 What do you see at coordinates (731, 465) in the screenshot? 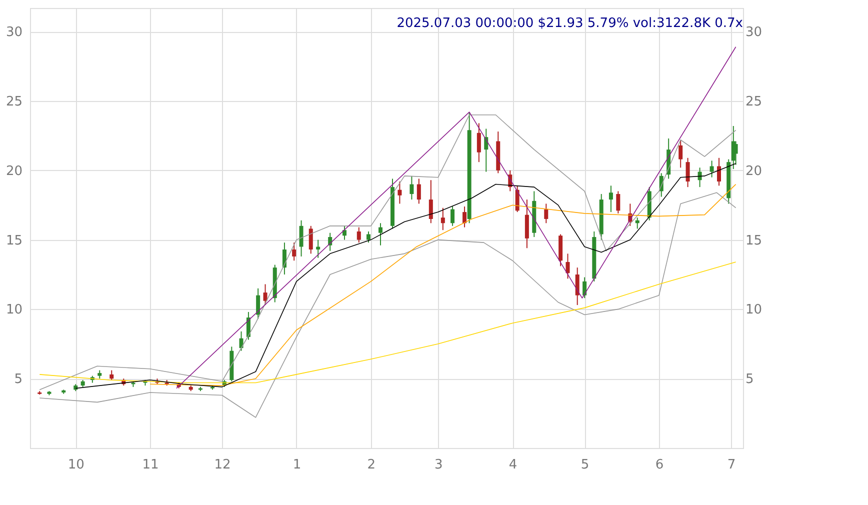
I see `x-tick-label: 7` at bounding box center [731, 465].